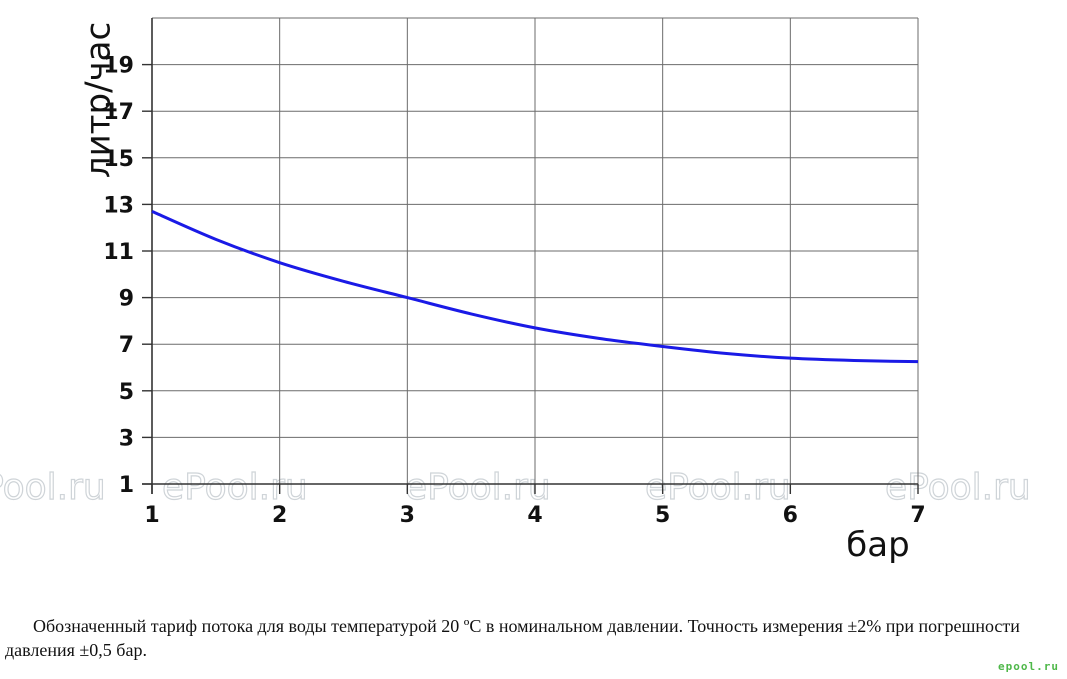  What do you see at coordinates (118, 112) in the screenshot?
I see `y-tick-label: 17` at bounding box center [118, 112].